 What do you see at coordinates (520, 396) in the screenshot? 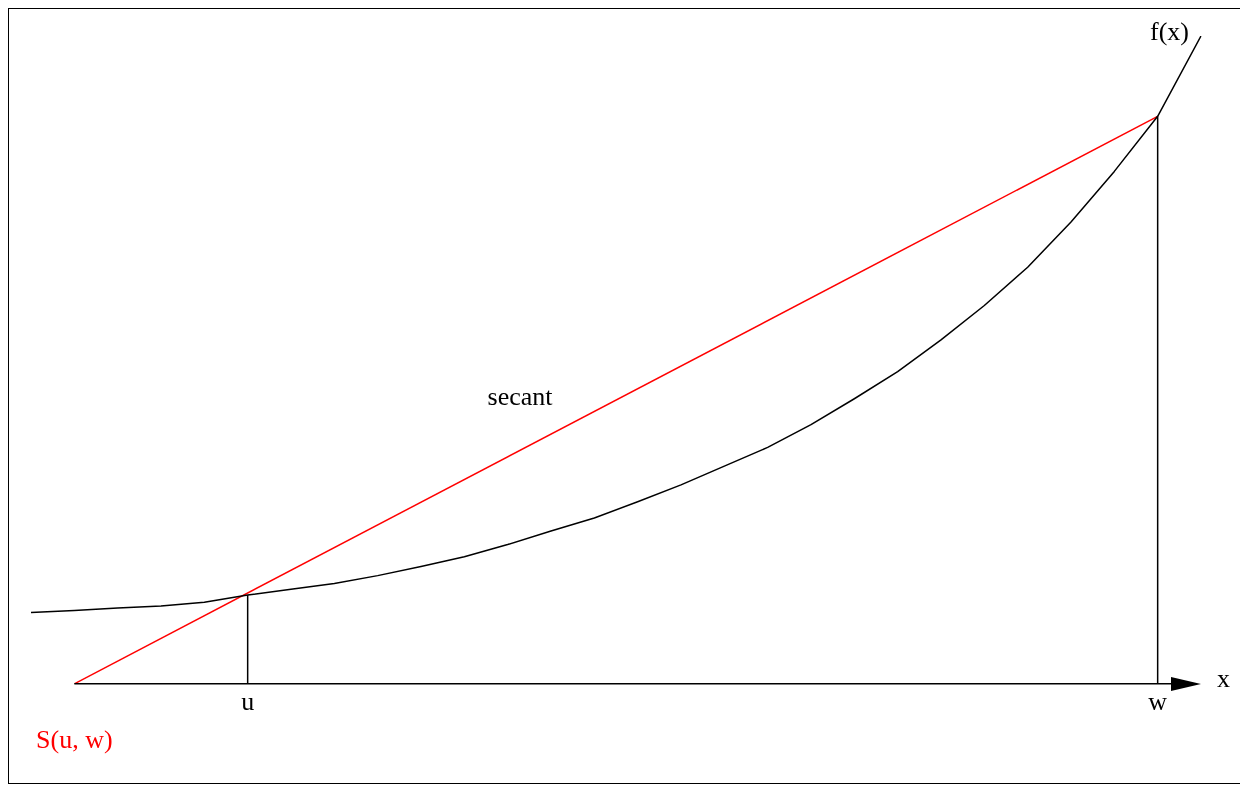
I see `series-label: secant` at bounding box center [520, 396].